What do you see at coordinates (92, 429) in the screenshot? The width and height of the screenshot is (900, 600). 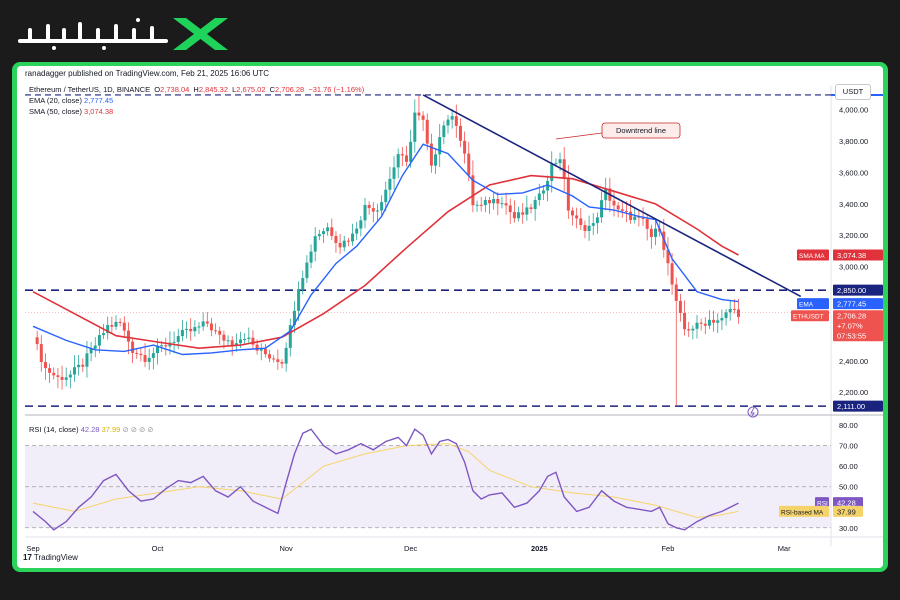 I see `rsi-legend: RSI (14, close) 42.28 37.99 ⊘⊘⊘⊘` at bounding box center [92, 429].